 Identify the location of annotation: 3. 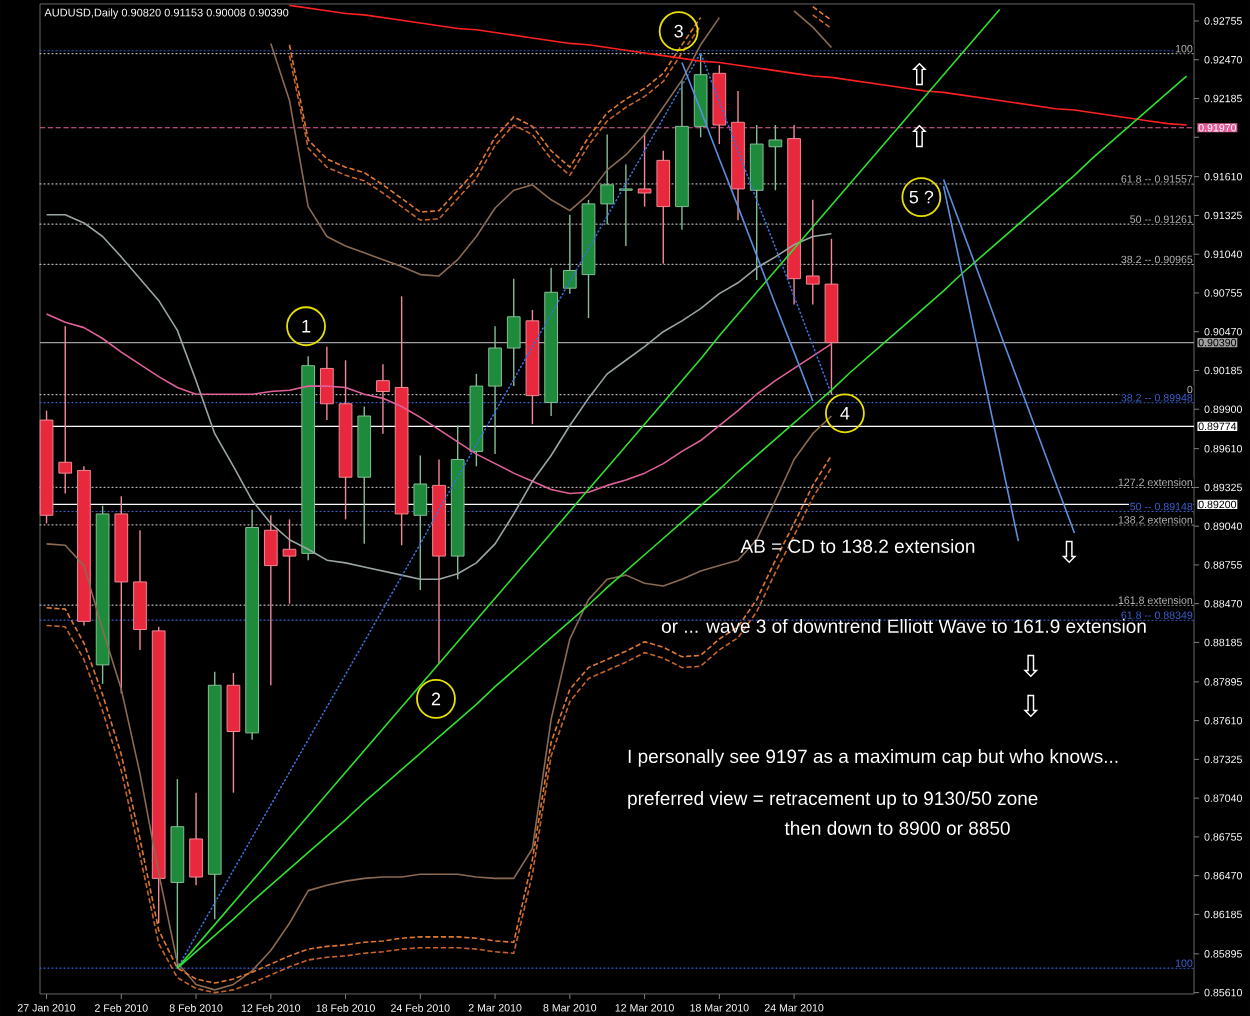
(678, 31).